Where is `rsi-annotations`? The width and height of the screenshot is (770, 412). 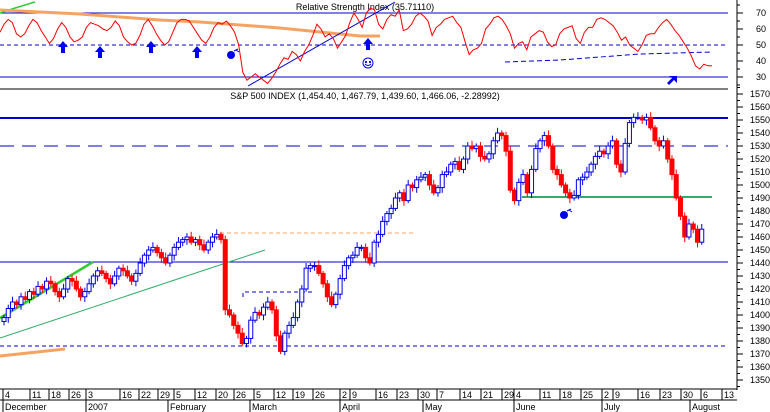 rsi-annotations is located at coordinates (367, 61).